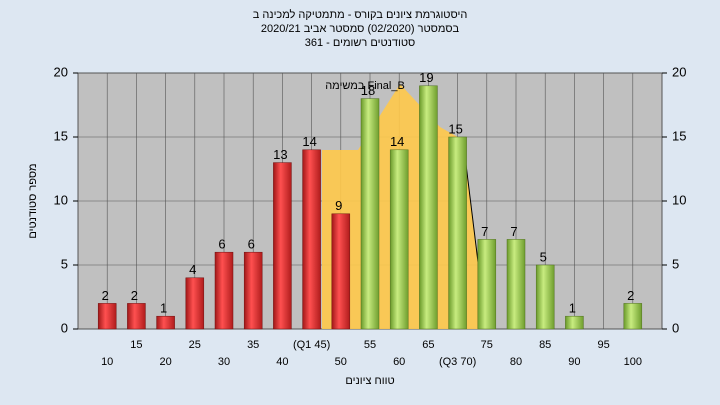 The height and width of the screenshot is (405, 720). Describe the element at coordinates (64, 327) in the screenshot. I see `y-tick-label: 0` at that location.